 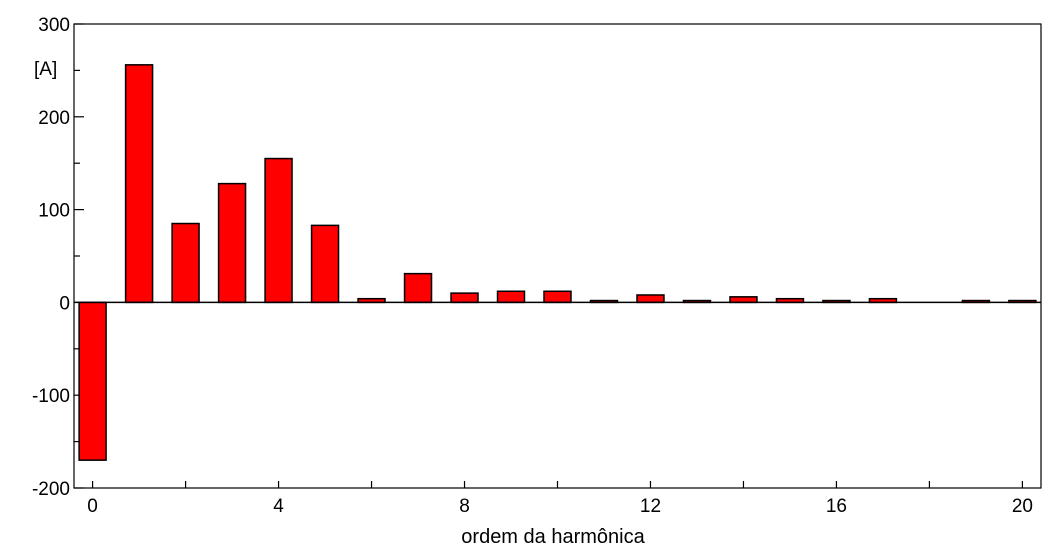 I want to click on y-tick-label: 100, so click(x=54, y=211).